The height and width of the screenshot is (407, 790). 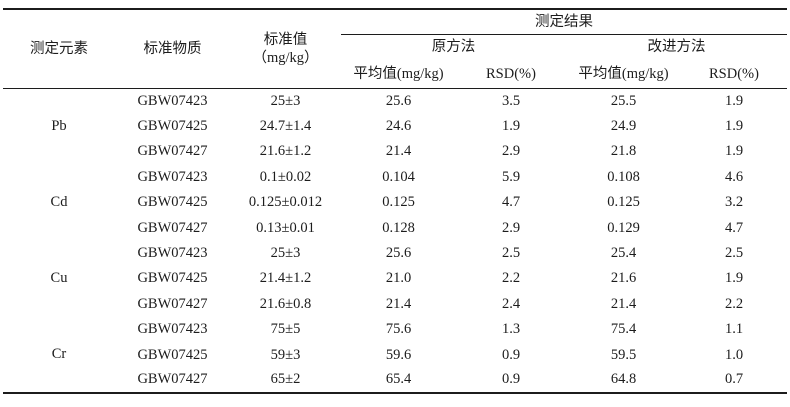 I want to click on table-row: GBW07425 59±3 59.6 0.9 59.5 1.0, so click(x=395, y=354).